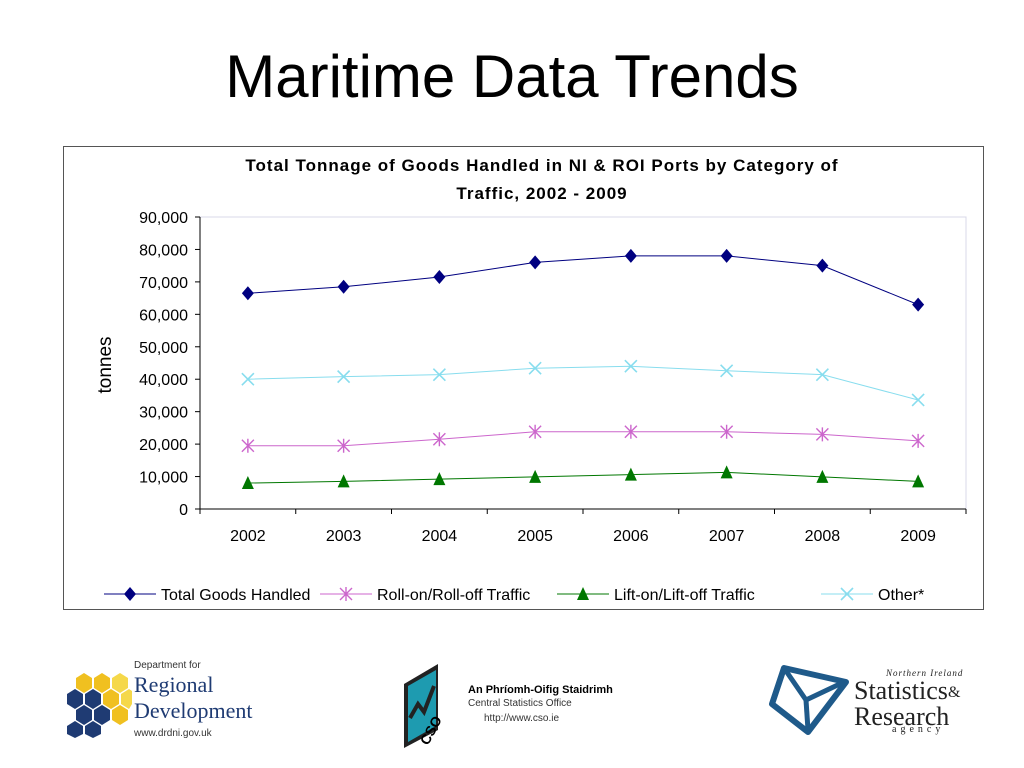 The width and height of the screenshot is (1024, 768). I want to click on cso-irish: An Phríomh-Oifig Staidrimh, so click(540, 690).